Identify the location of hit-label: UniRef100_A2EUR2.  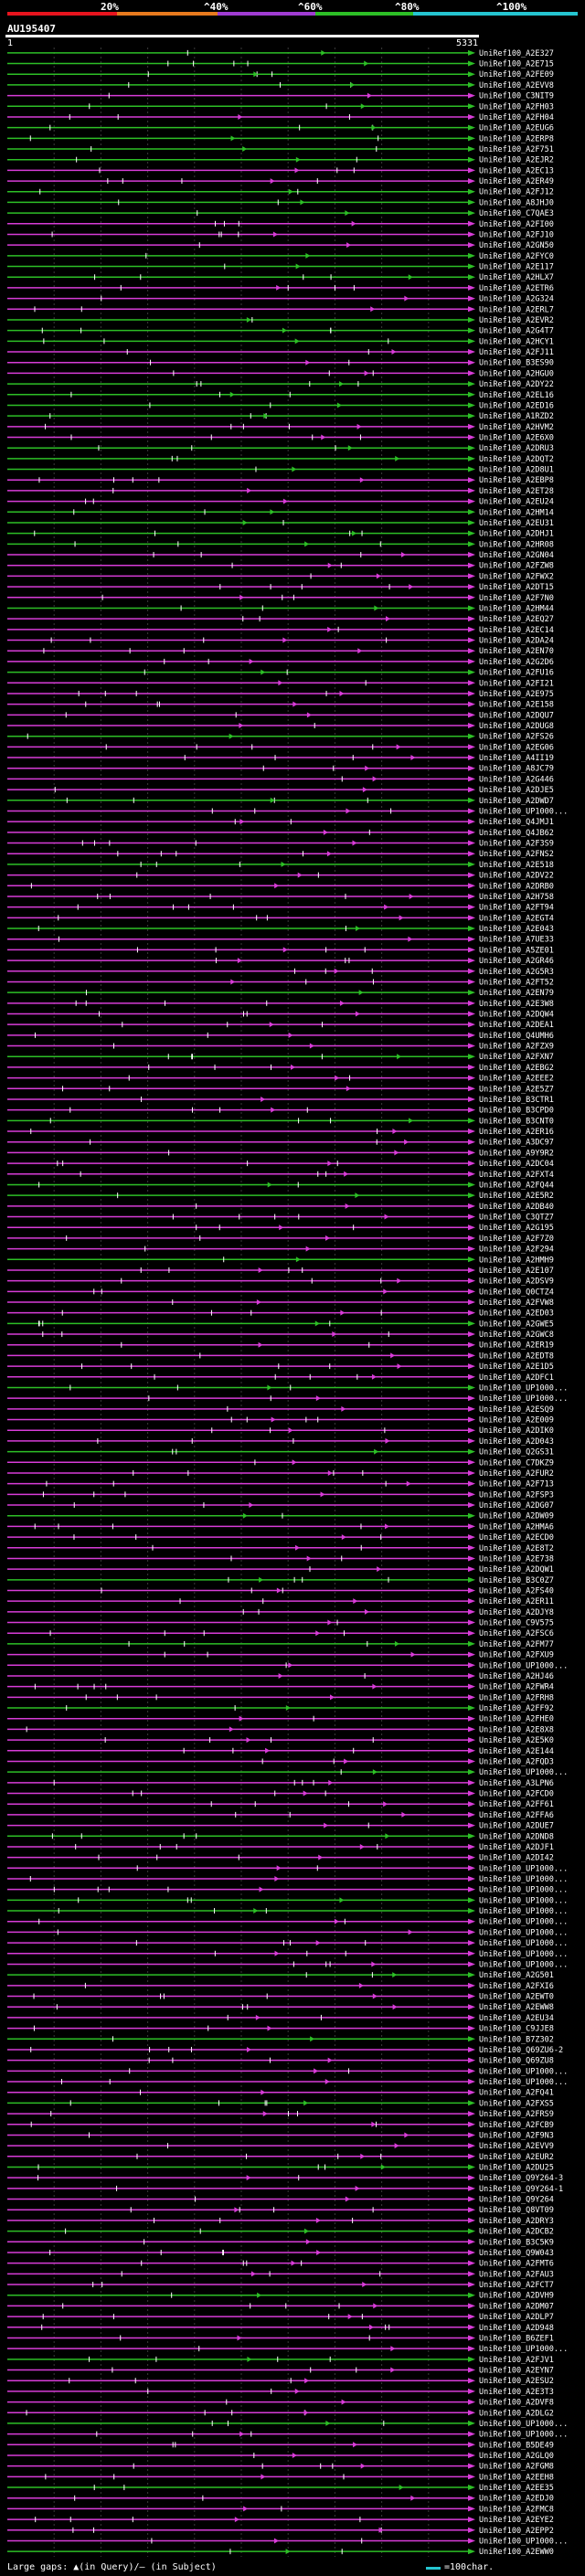
(516, 2157).